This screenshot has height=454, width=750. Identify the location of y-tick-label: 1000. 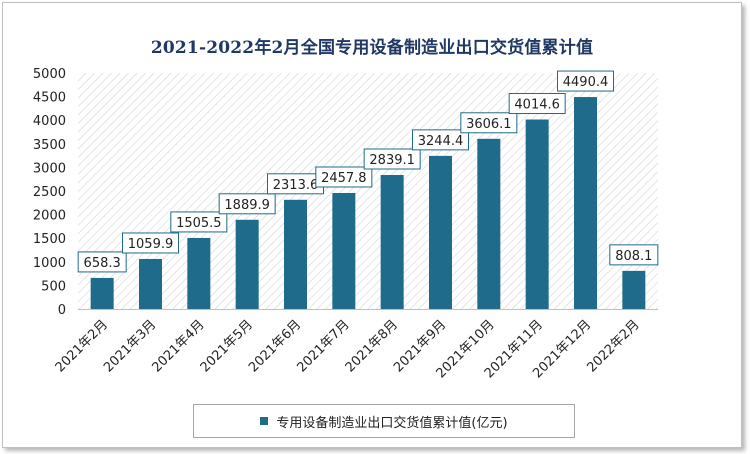
(49, 263).